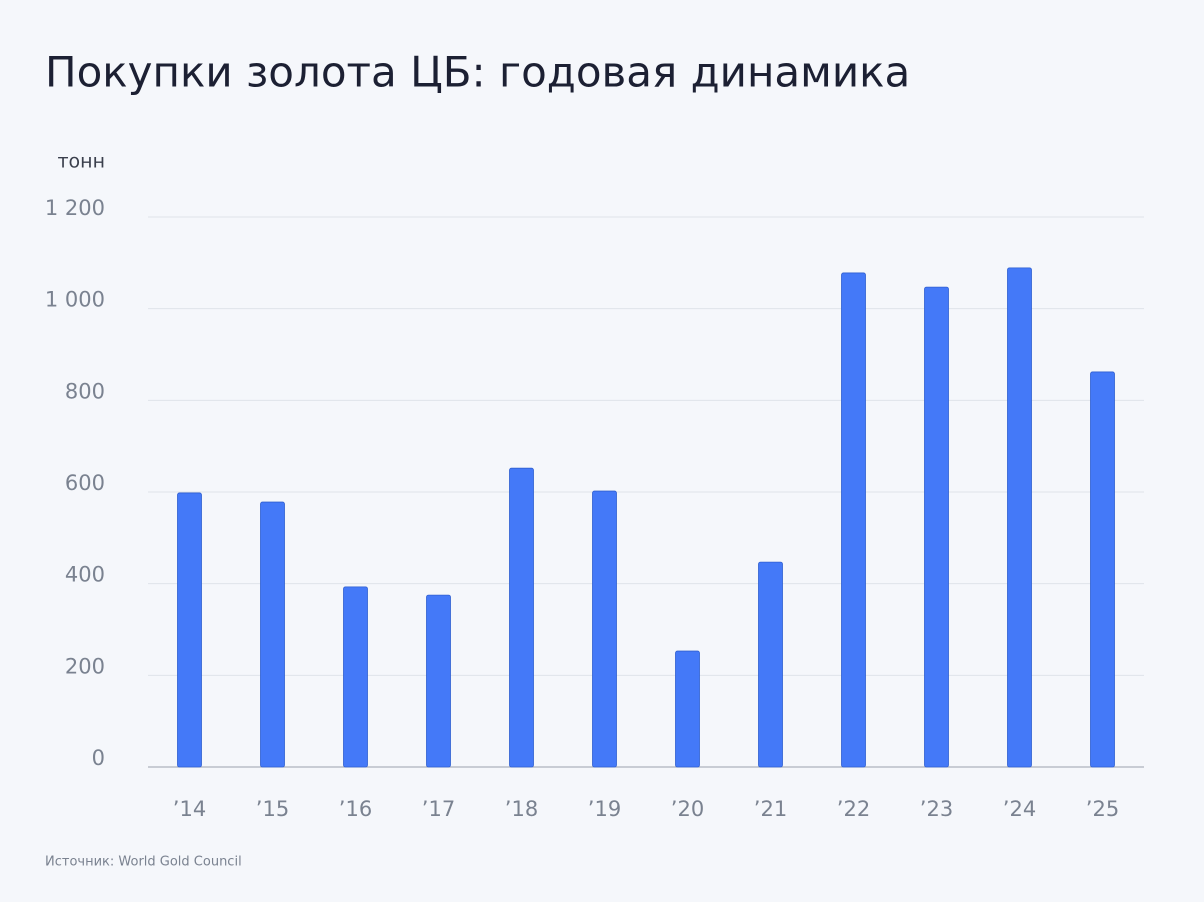  What do you see at coordinates (770, 809) in the screenshot?
I see `x-tick-label: ’21` at bounding box center [770, 809].